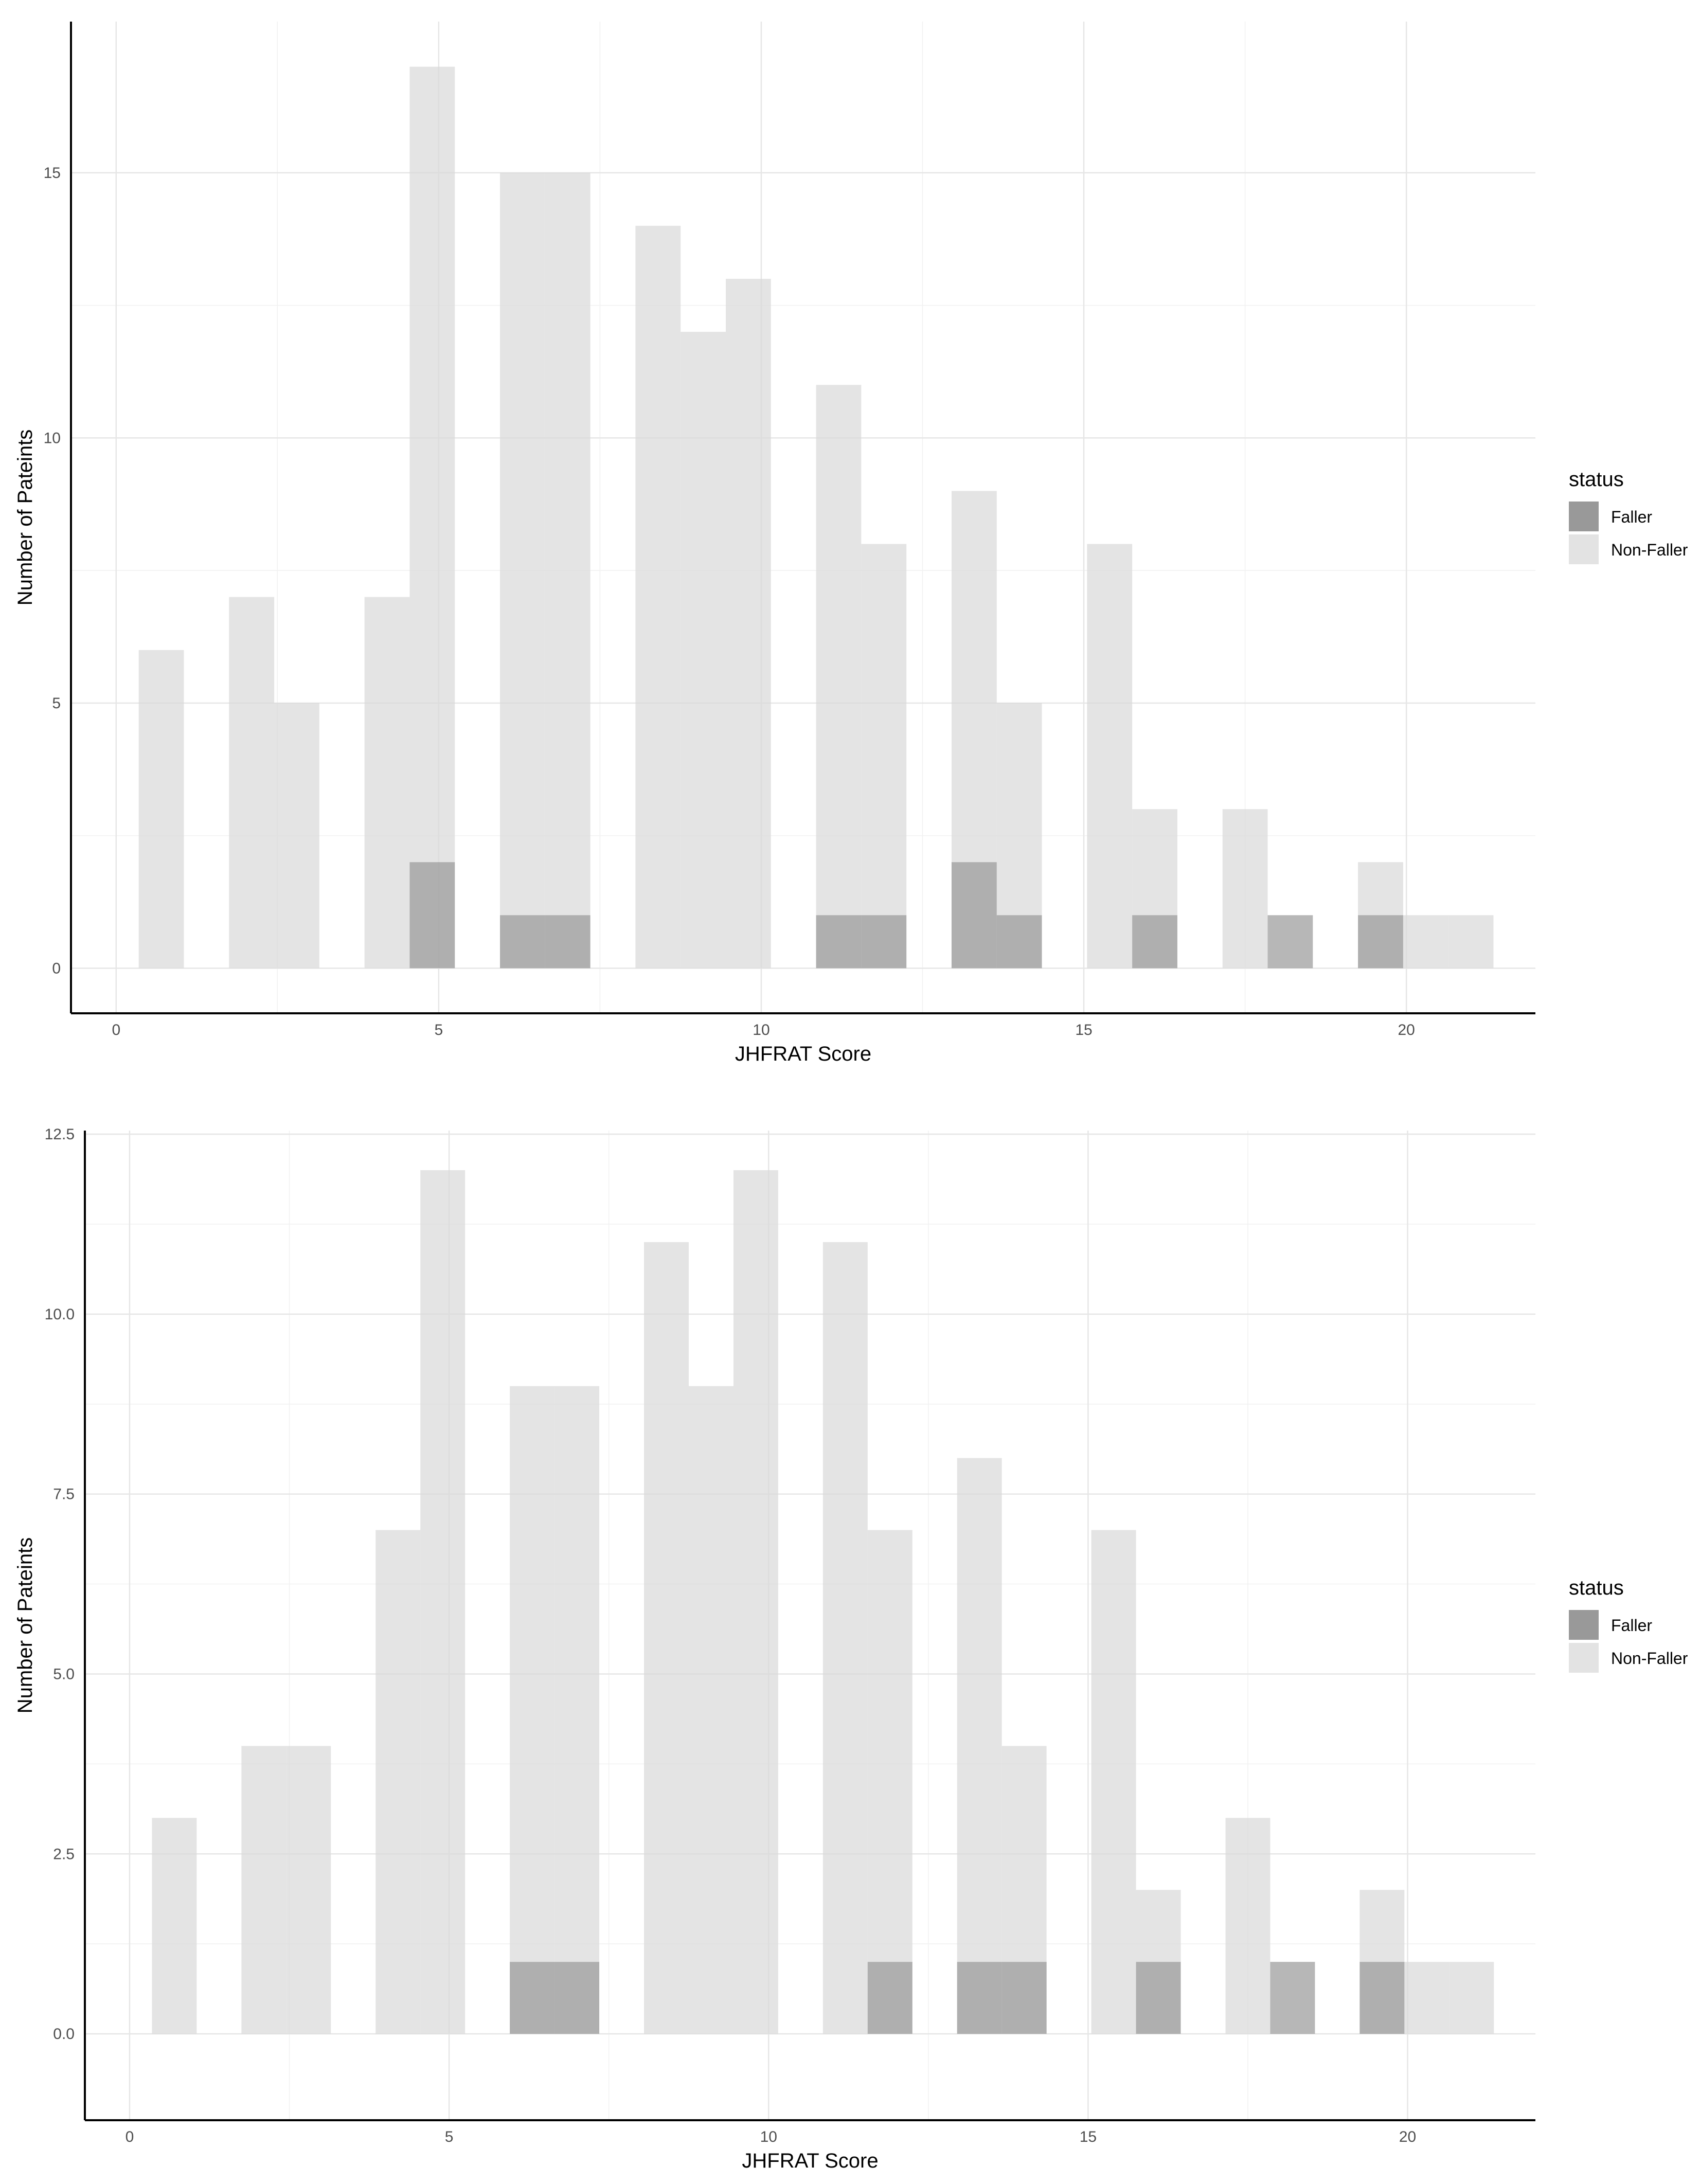  I want to click on y-tick-label: 10, so click(52, 437).